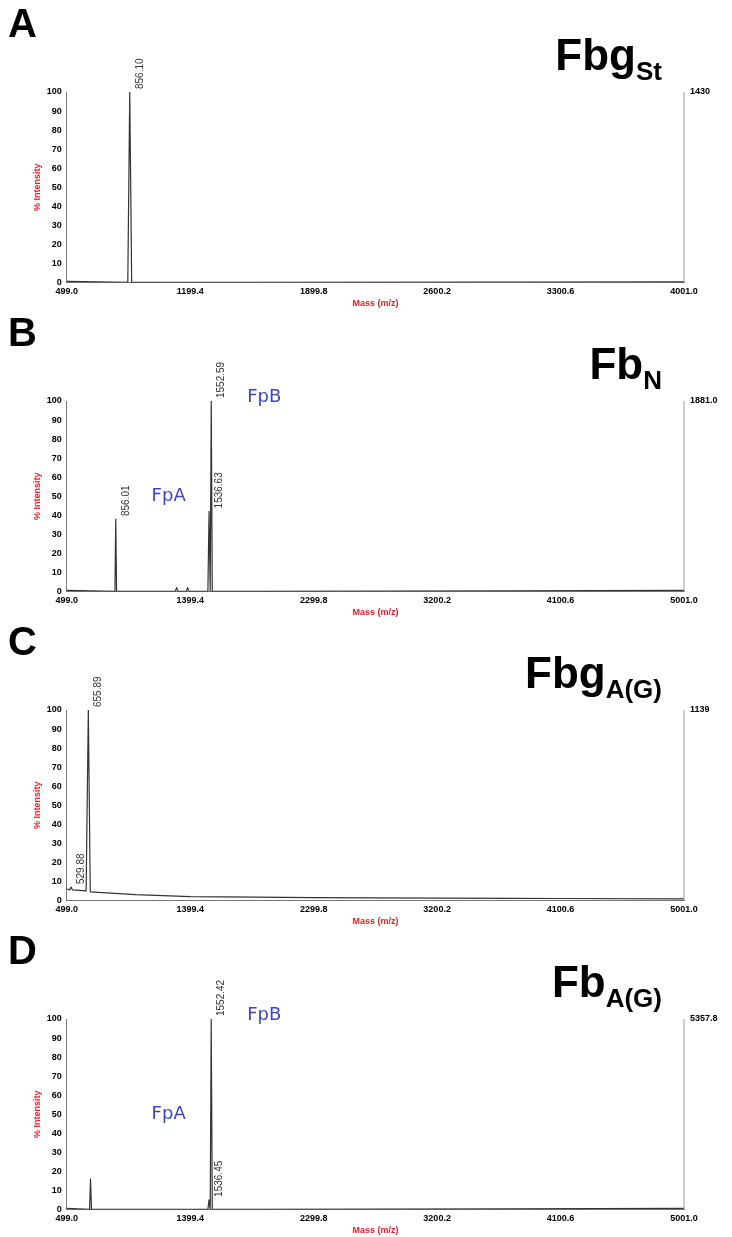  Describe the element at coordinates (22, 950) in the screenshot. I see `text: D` at that location.